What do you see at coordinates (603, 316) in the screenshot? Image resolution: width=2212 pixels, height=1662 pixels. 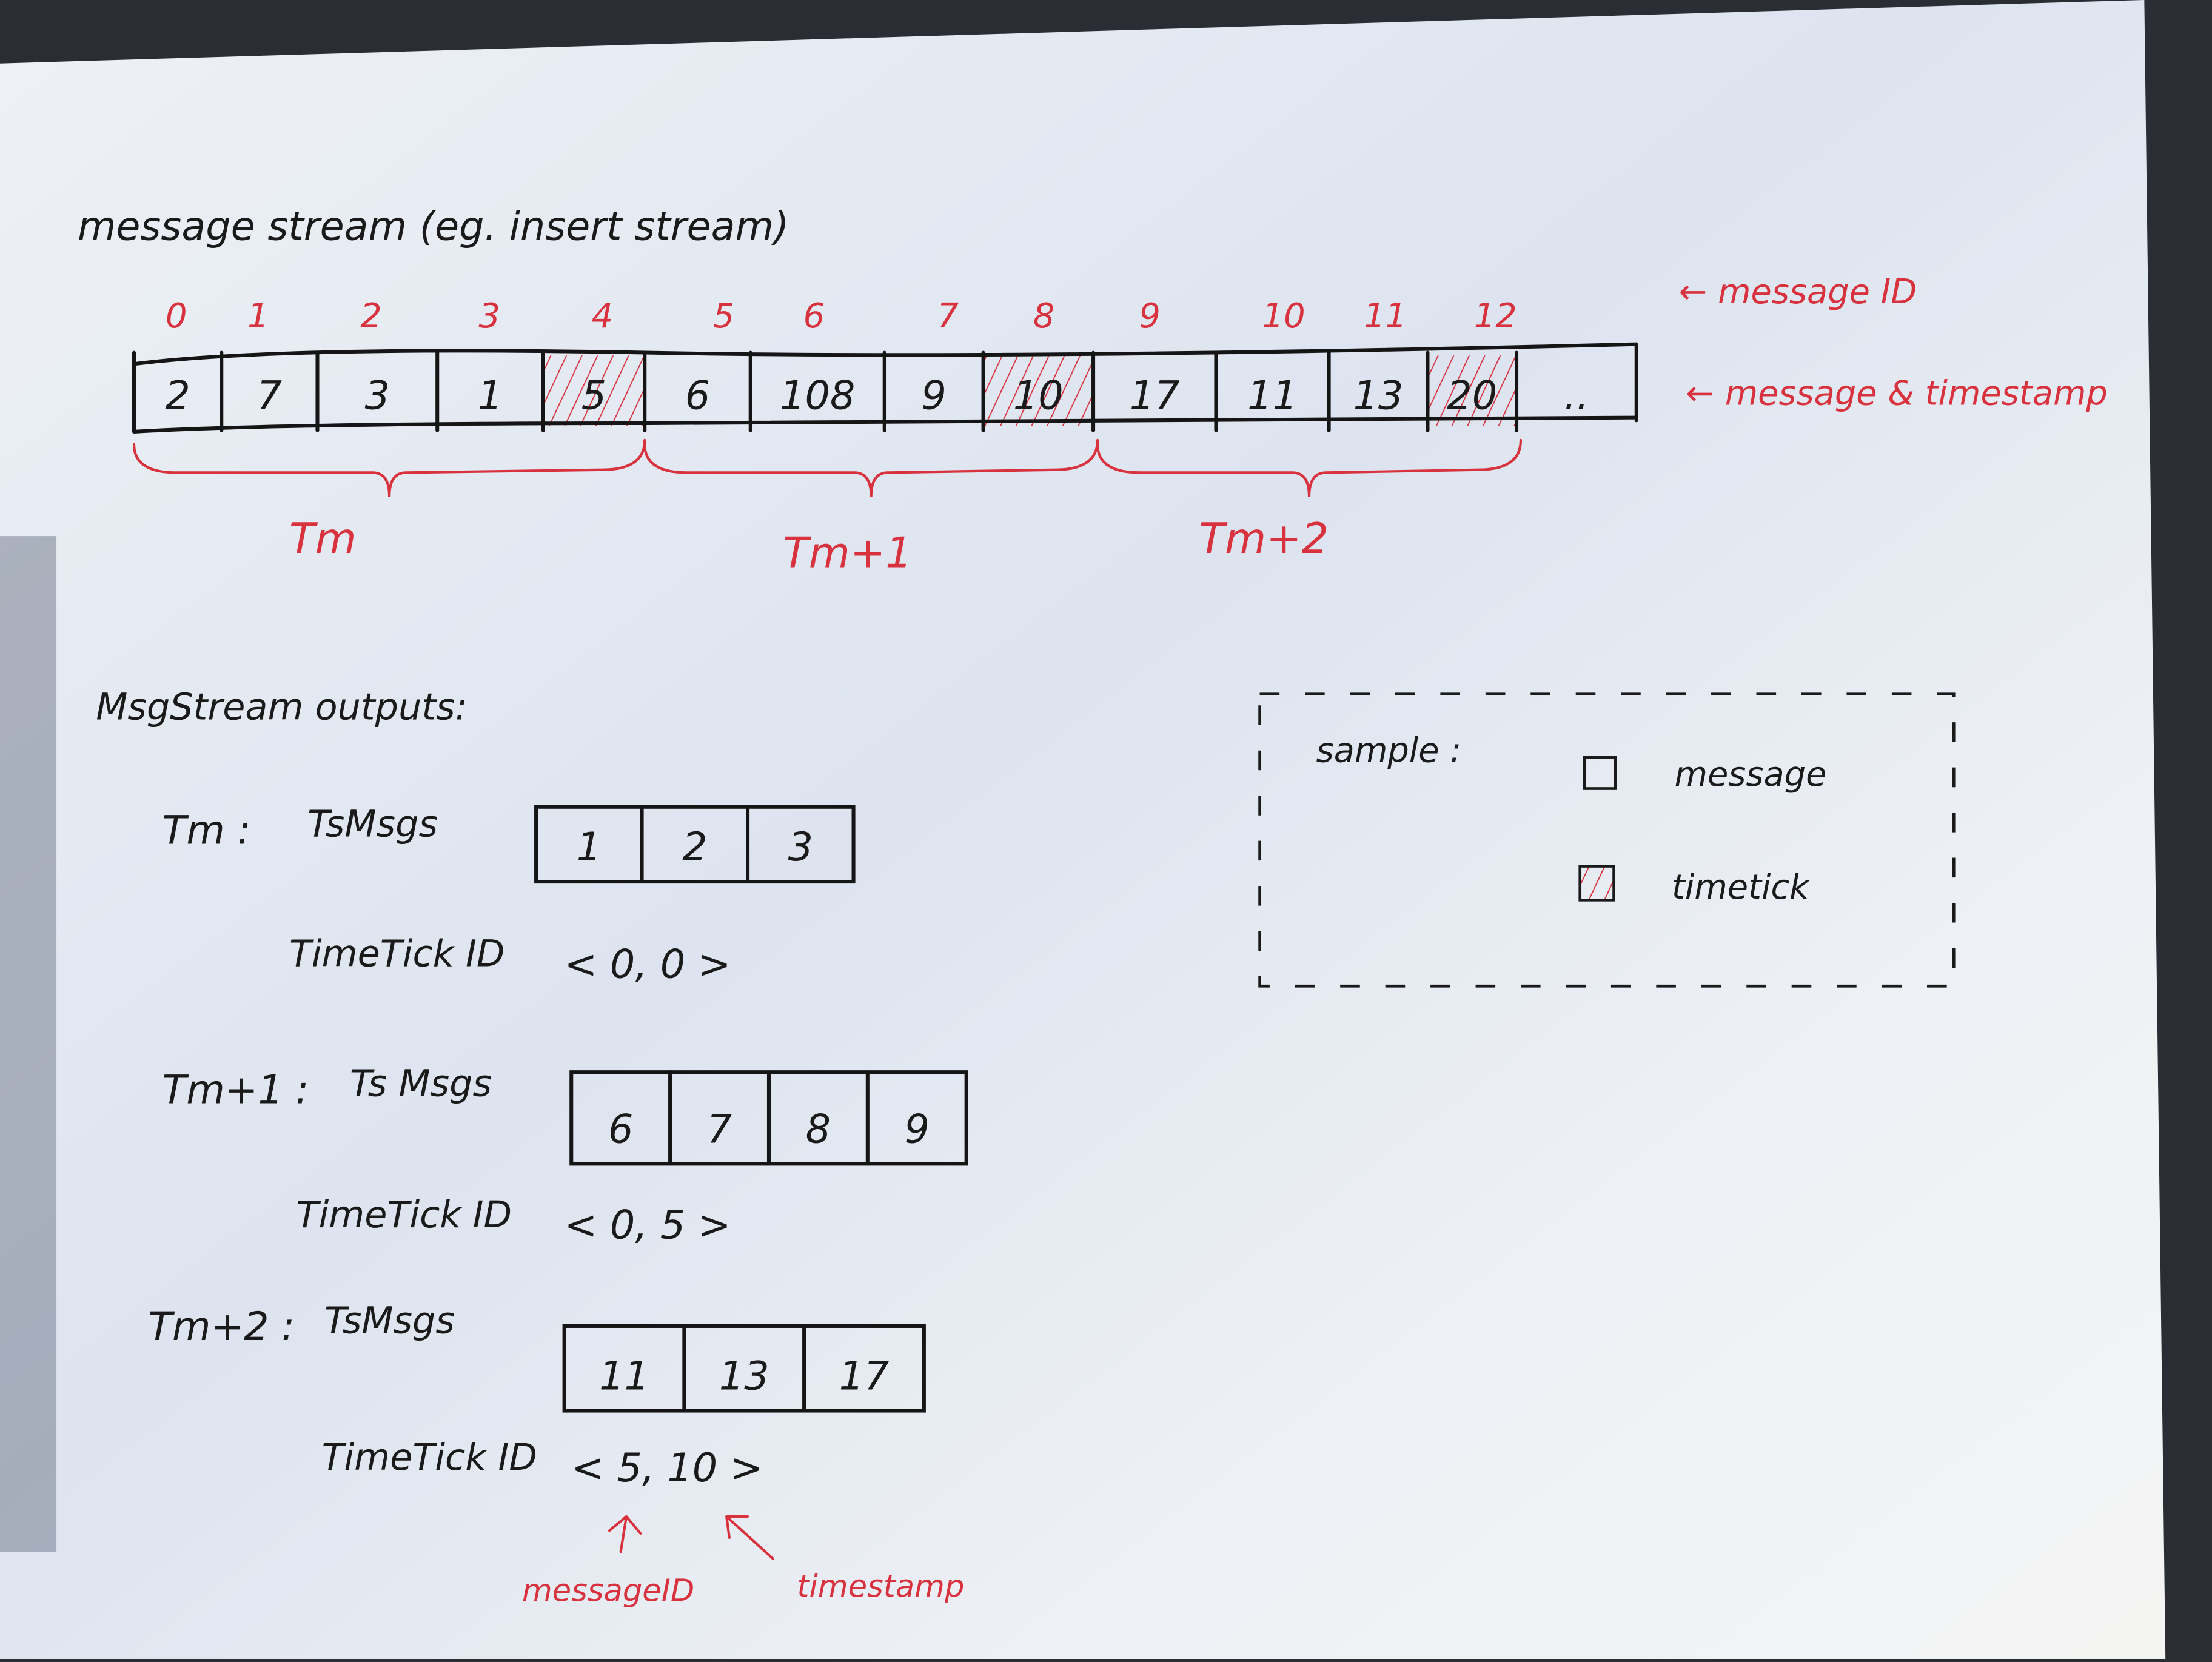 I see `message-id-label: 4` at bounding box center [603, 316].